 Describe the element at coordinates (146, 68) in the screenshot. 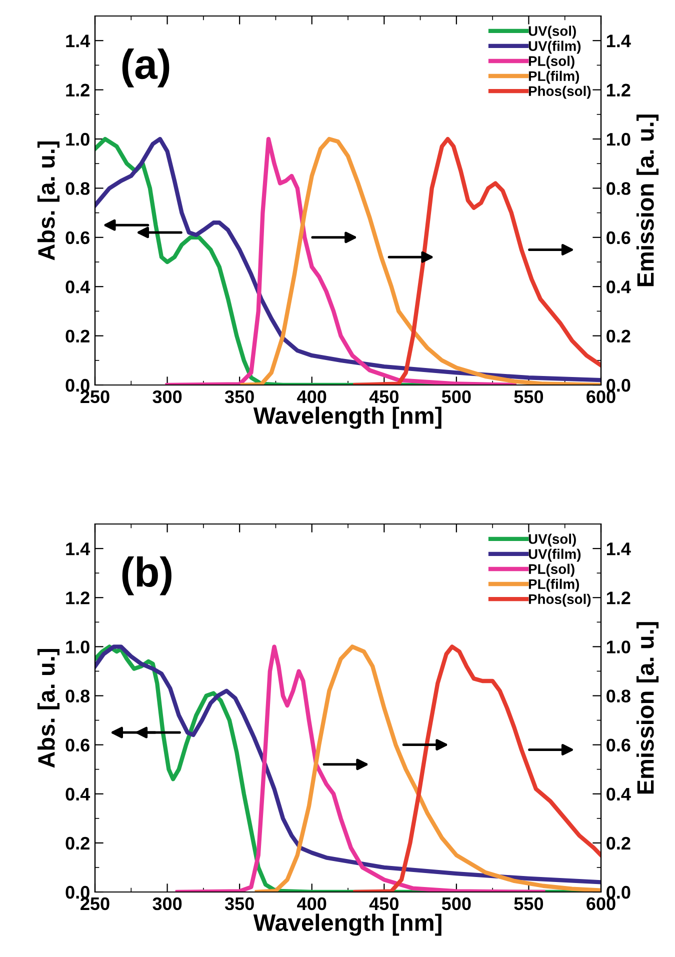

I see `text: (a)` at that location.